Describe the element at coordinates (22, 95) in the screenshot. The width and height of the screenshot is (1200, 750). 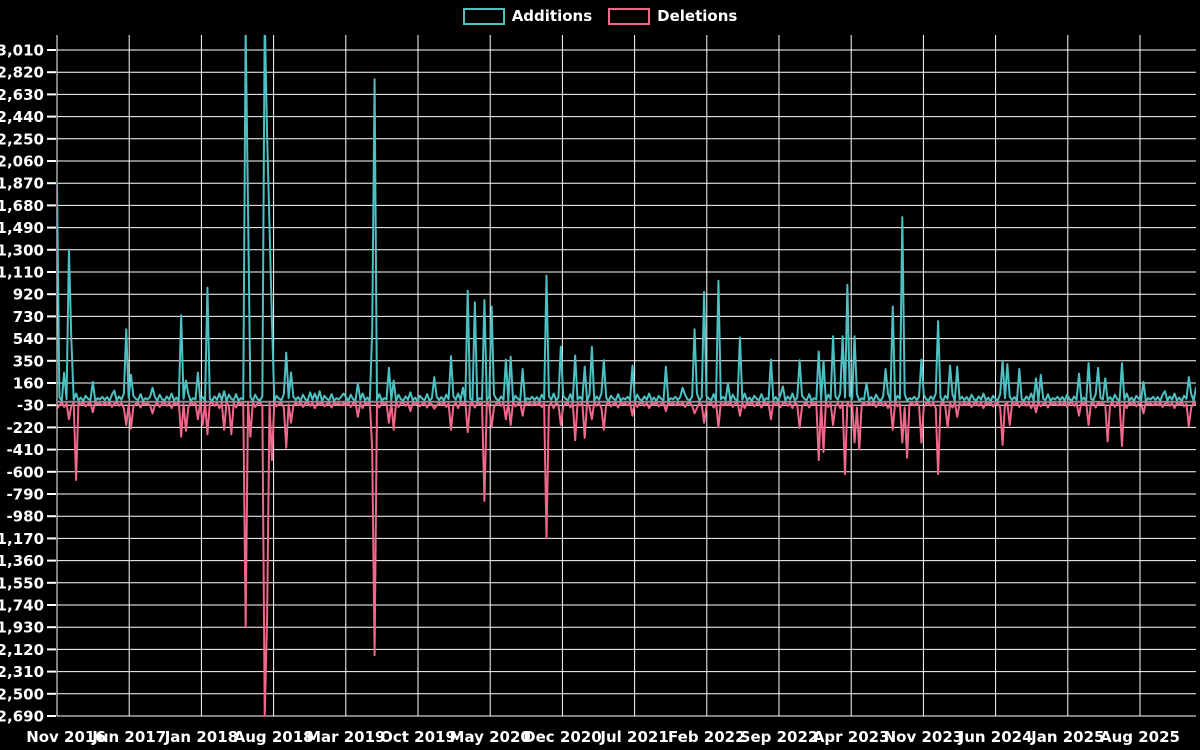
I see `y-tick-label: 2,630` at that location.